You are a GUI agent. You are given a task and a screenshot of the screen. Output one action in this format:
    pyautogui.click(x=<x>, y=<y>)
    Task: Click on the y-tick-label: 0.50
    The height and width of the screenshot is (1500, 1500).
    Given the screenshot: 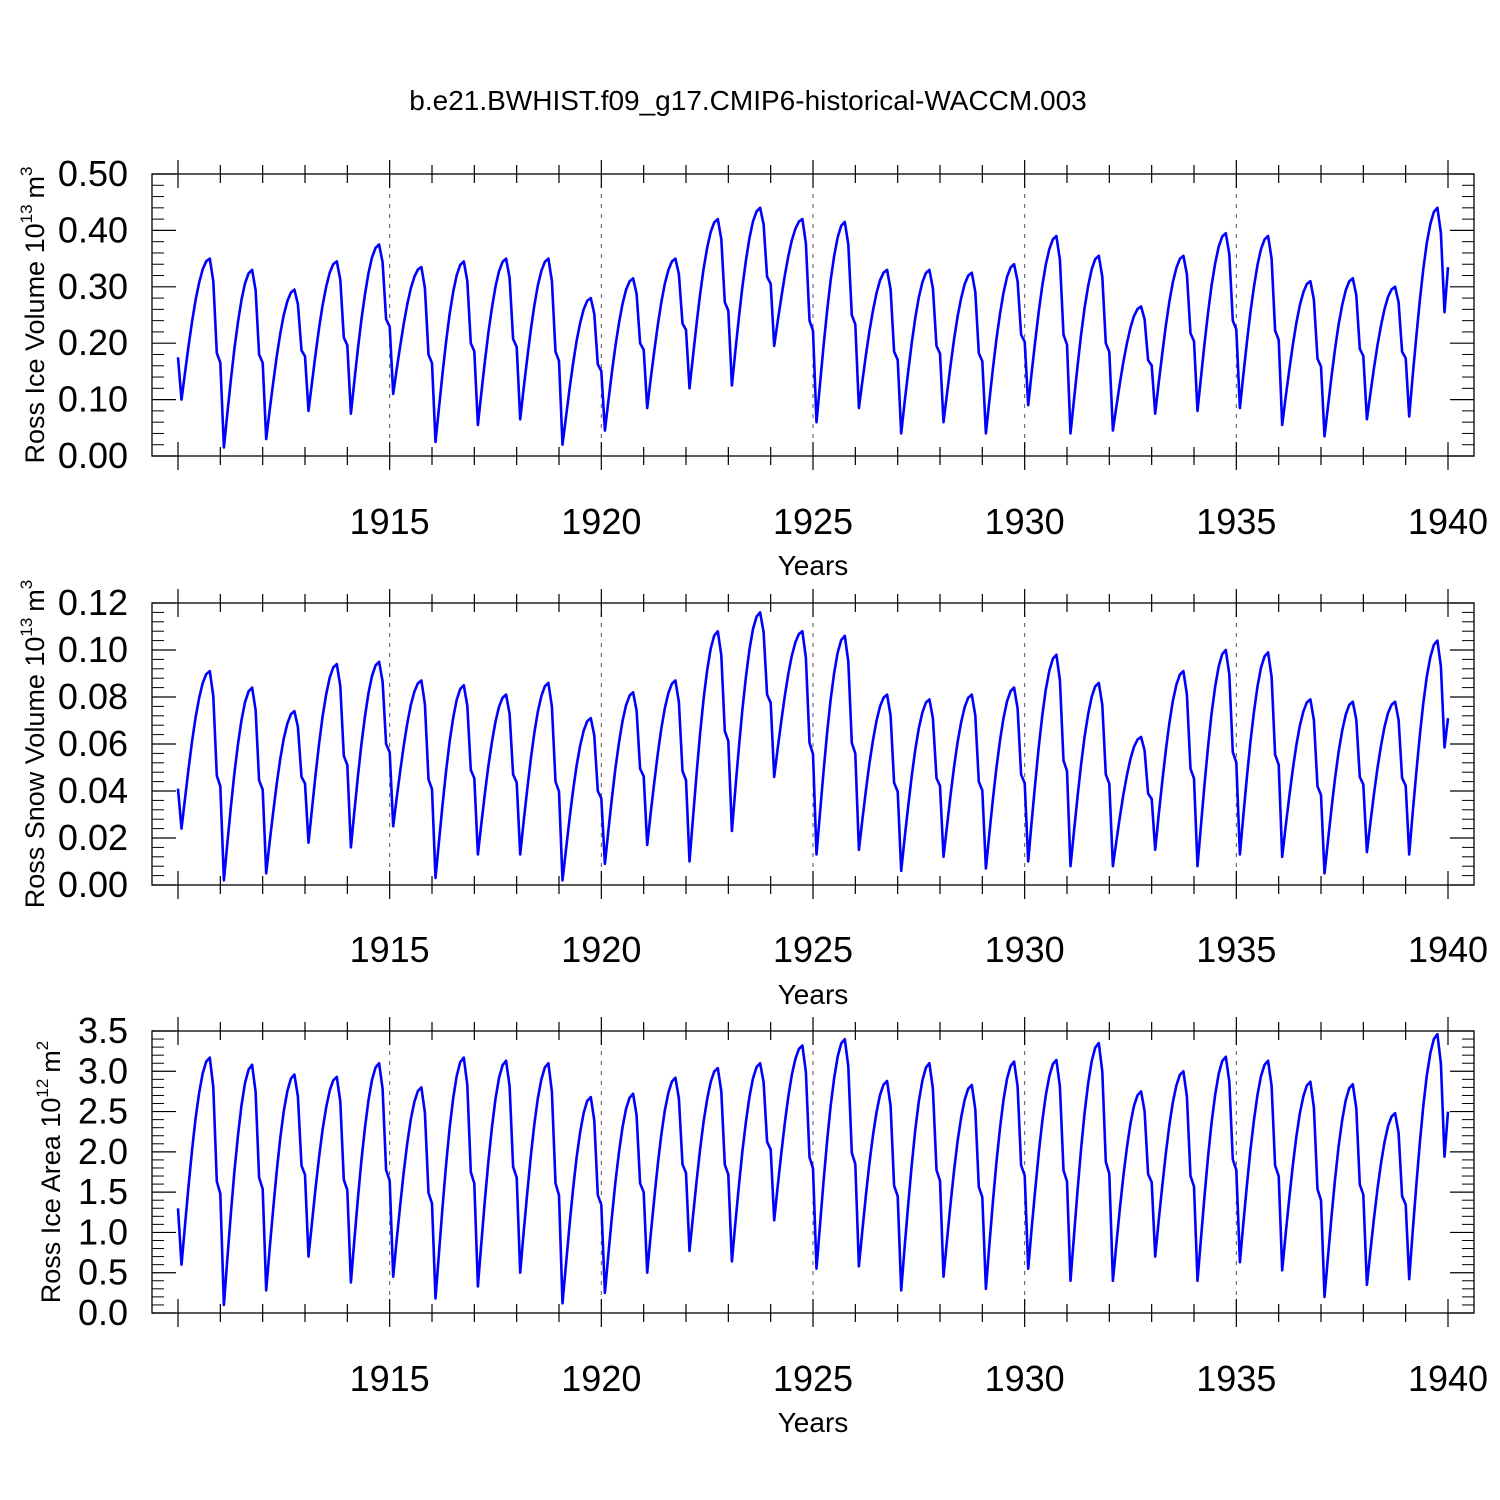 What is the action you would take?
    pyautogui.click(x=93, y=173)
    